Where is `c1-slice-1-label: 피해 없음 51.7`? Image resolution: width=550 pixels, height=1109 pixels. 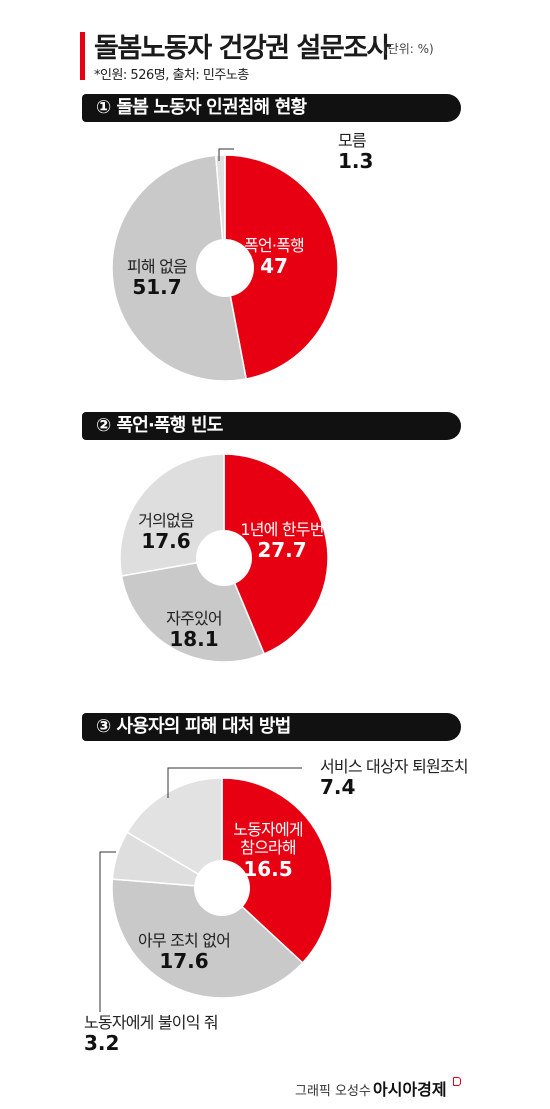
c1-slice-1-label: 피해 없음 51.7 is located at coordinates (157, 278).